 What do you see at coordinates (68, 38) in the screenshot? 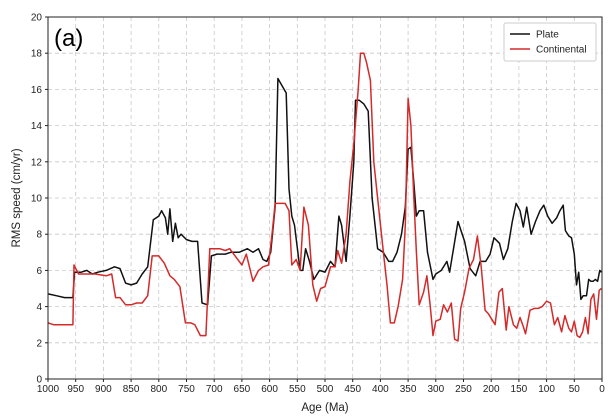
I see `panel-label: (a)` at bounding box center [68, 38].